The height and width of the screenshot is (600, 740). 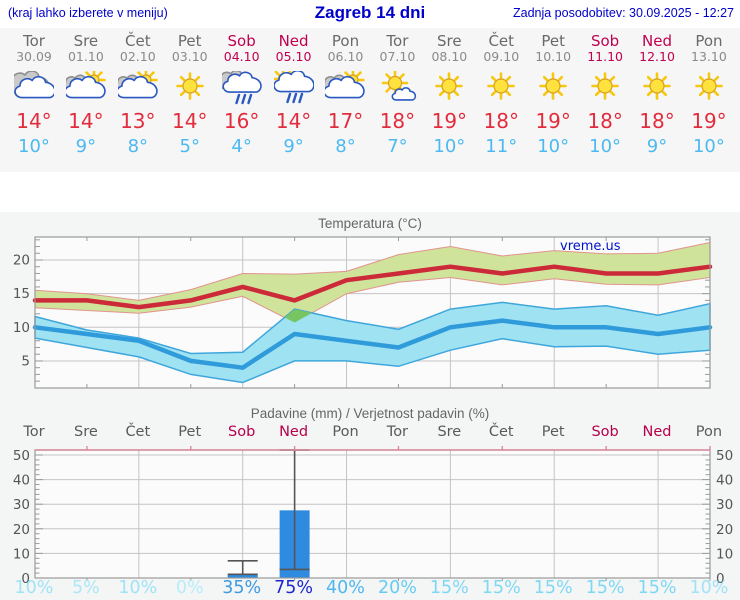 What do you see at coordinates (34, 56) in the screenshot?
I see `day-date: 30.09` at bounding box center [34, 56].